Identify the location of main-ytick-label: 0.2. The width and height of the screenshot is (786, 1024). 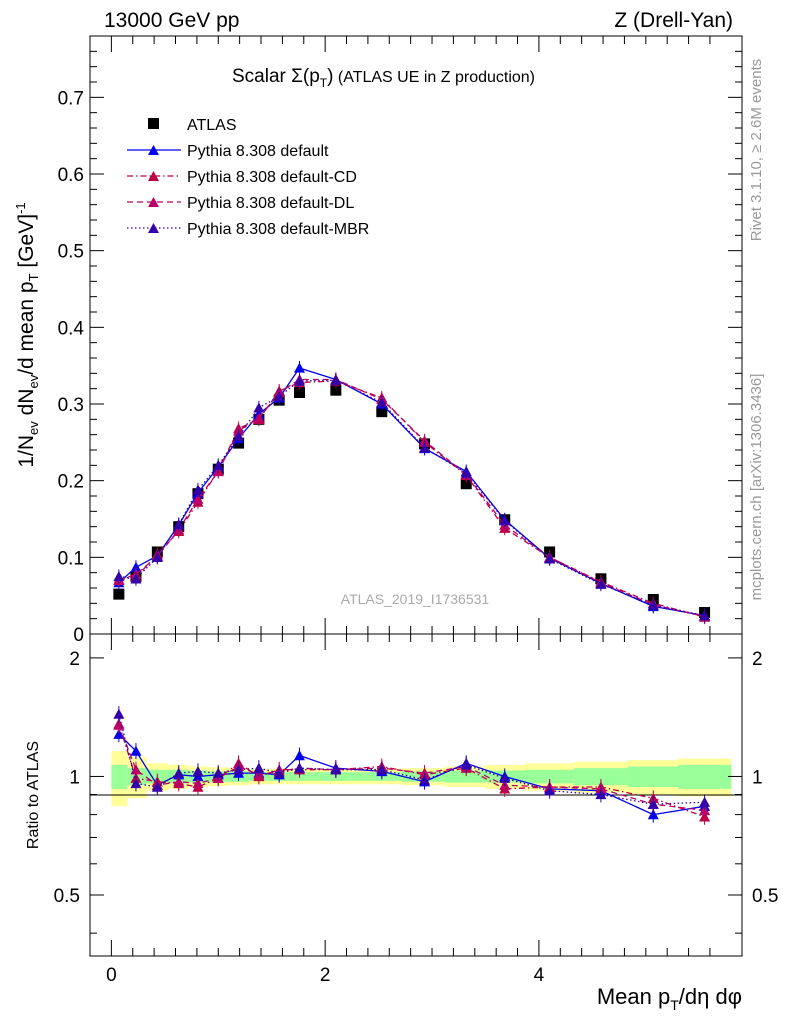
(71, 482).